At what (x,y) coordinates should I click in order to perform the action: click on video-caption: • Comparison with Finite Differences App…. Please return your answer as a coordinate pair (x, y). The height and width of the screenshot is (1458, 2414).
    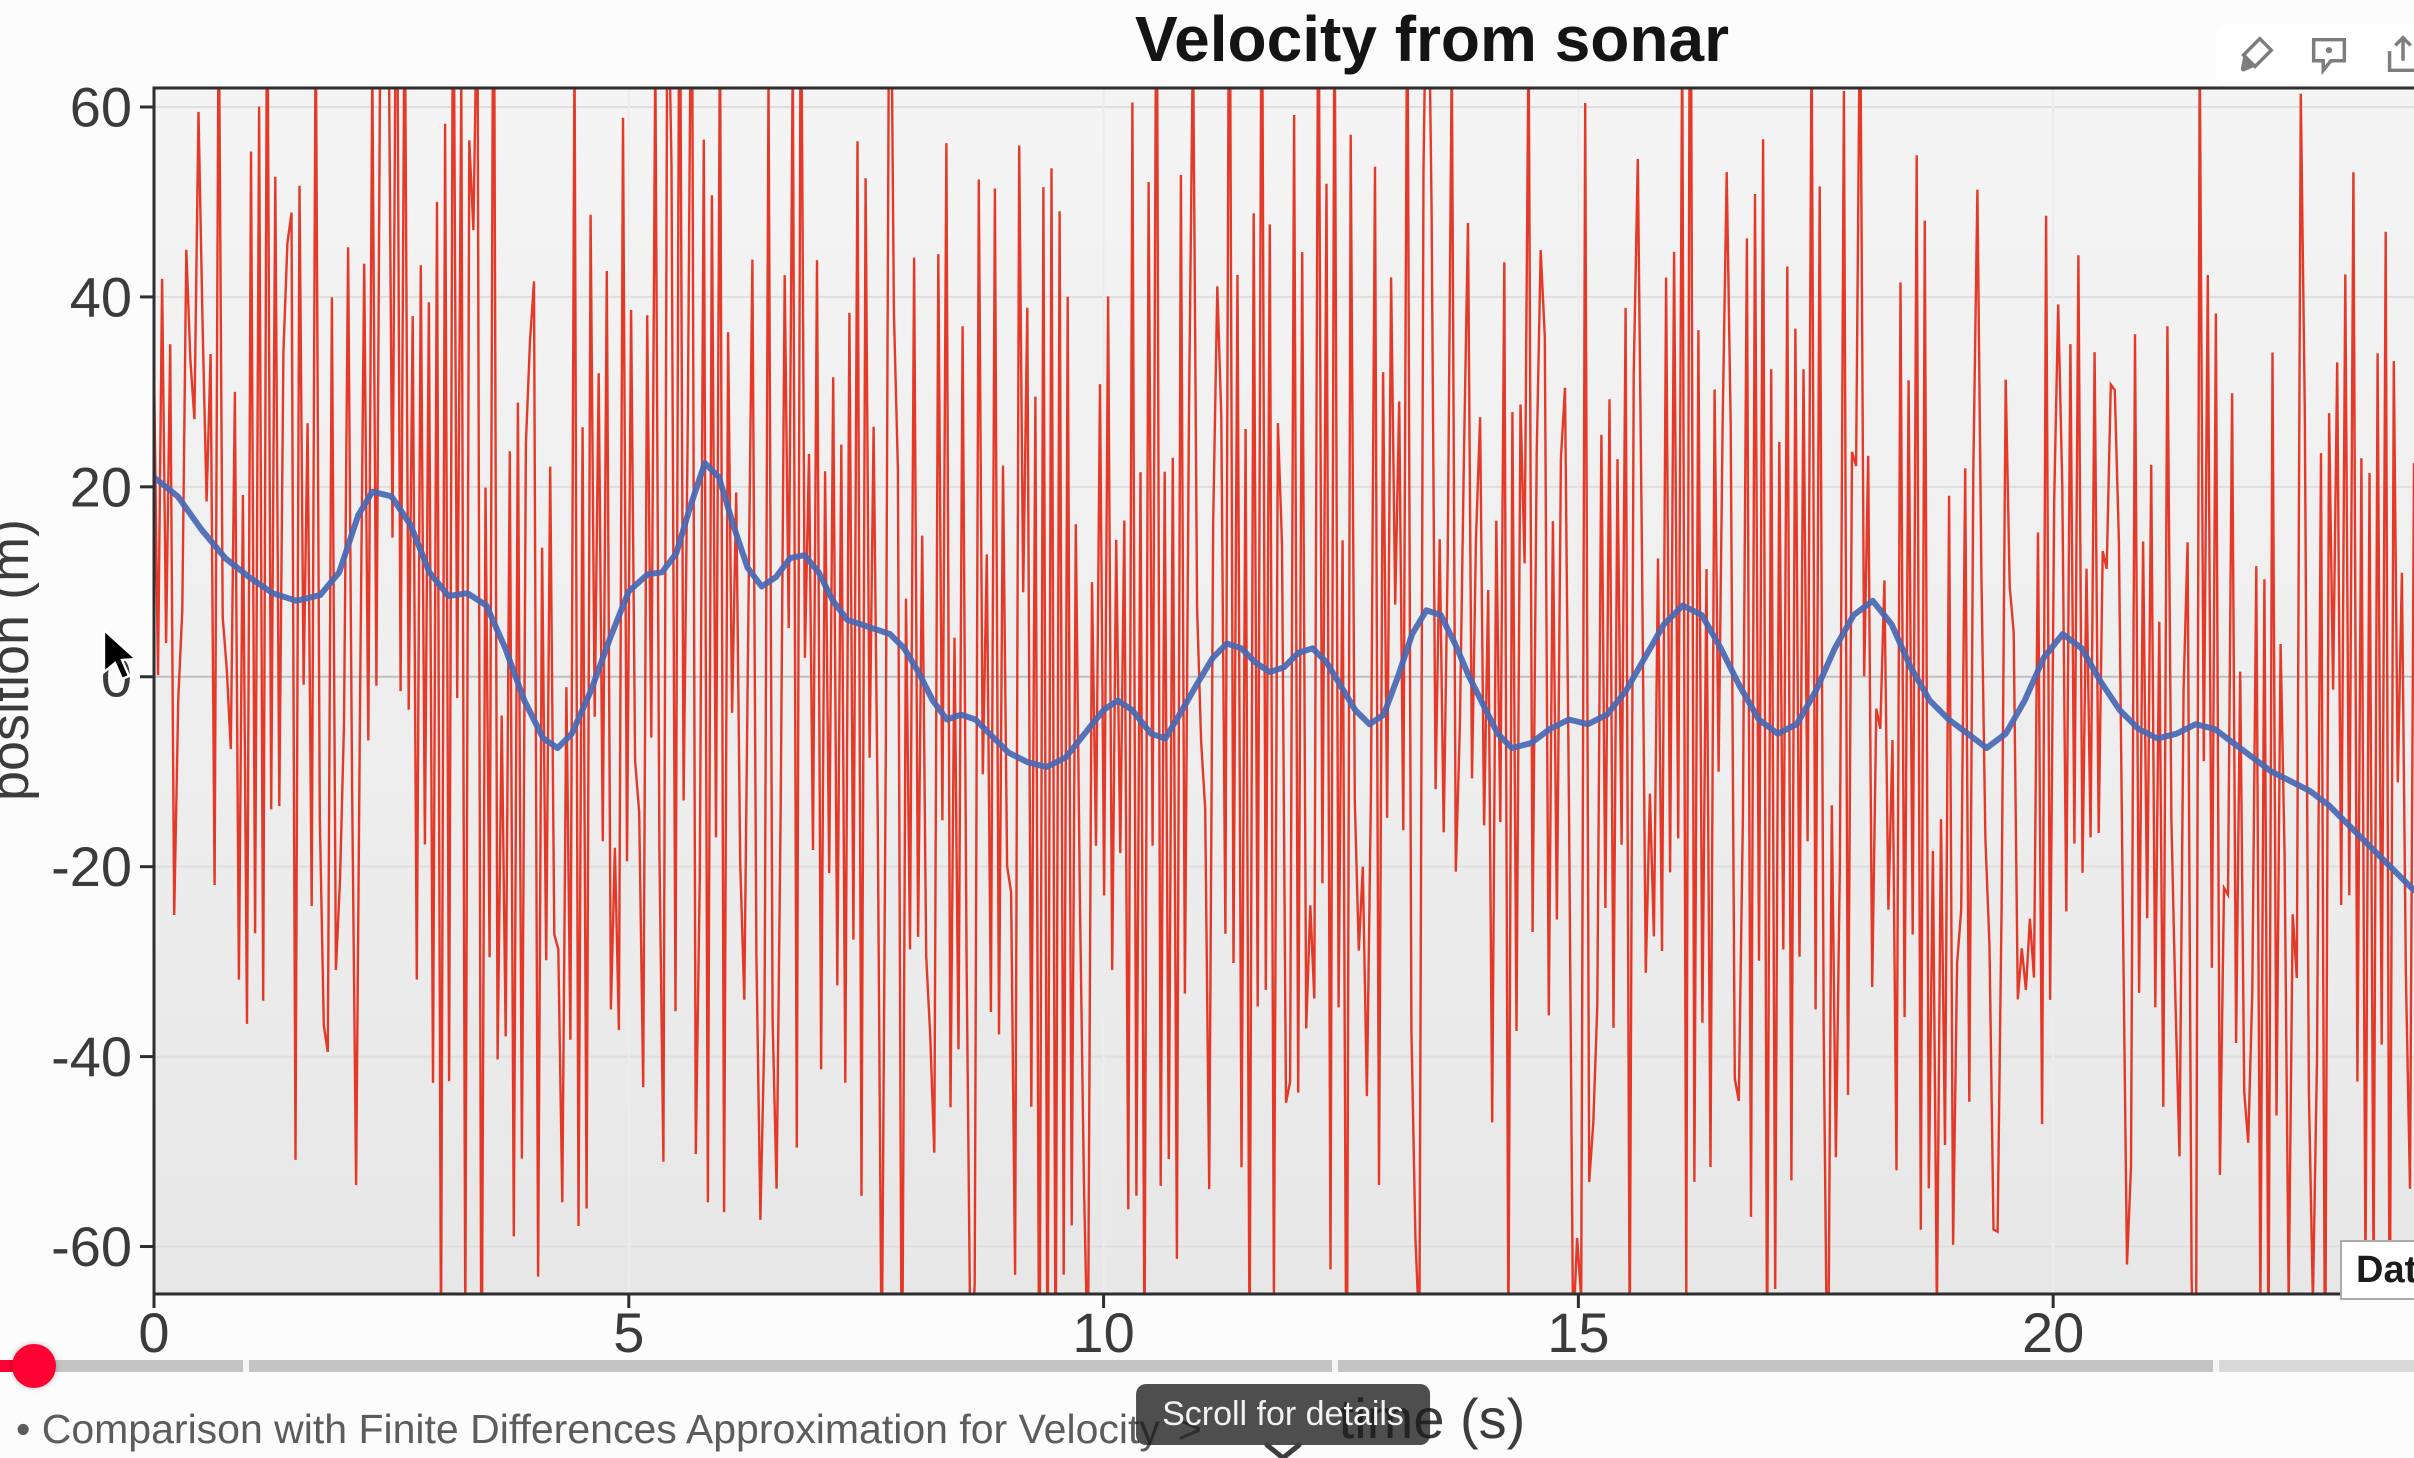
    Looking at the image, I should click on (588, 1429).